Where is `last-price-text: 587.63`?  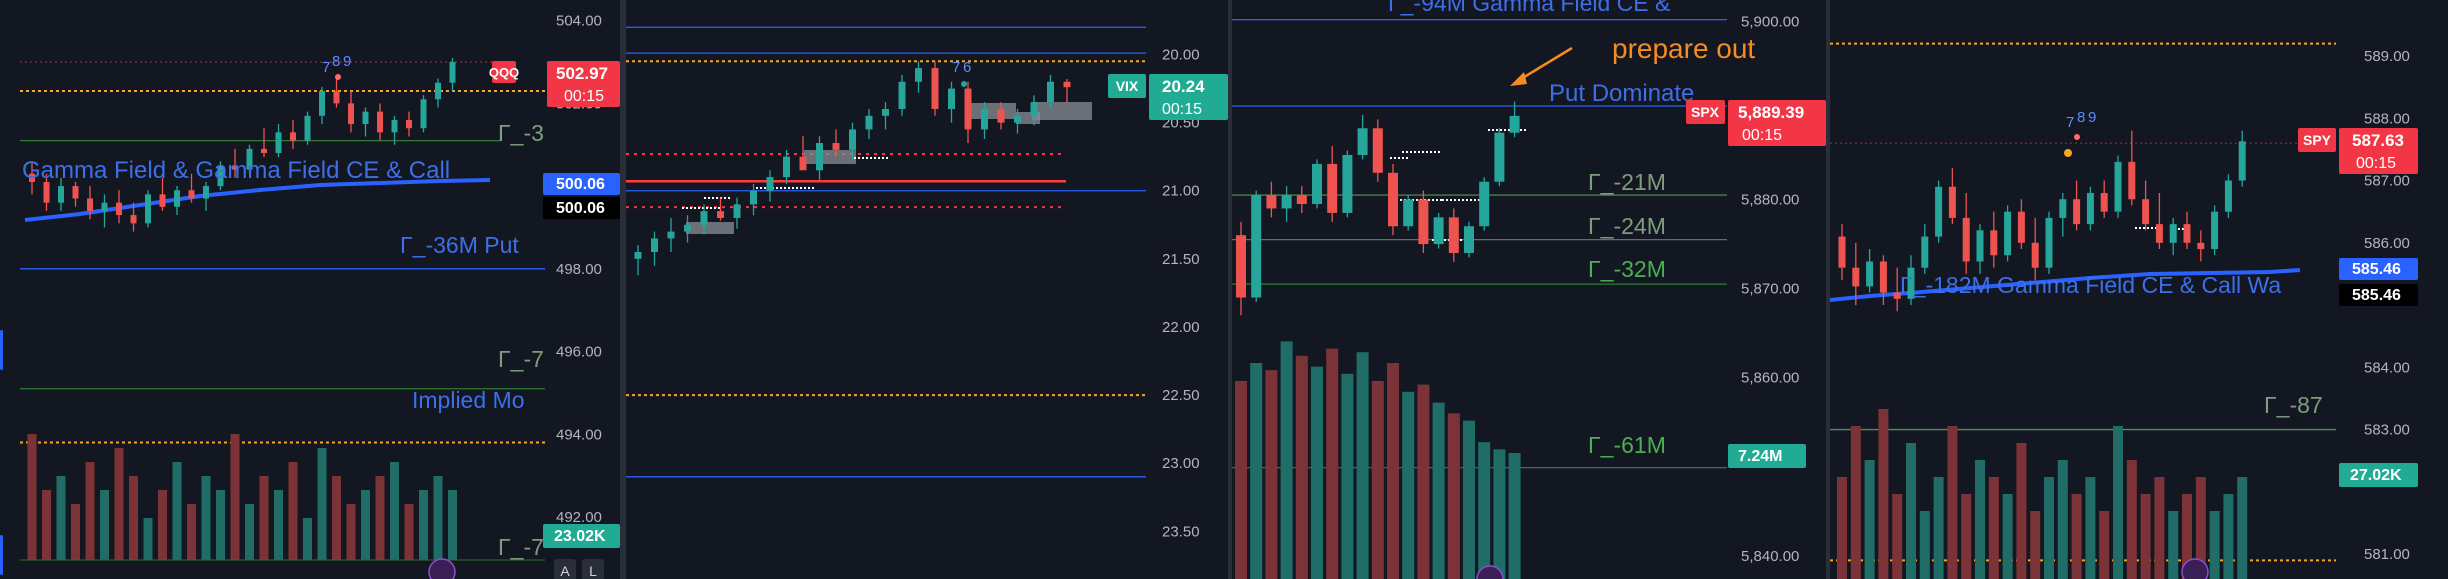
last-price-text: 587.63 is located at coordinates (2378, 140).